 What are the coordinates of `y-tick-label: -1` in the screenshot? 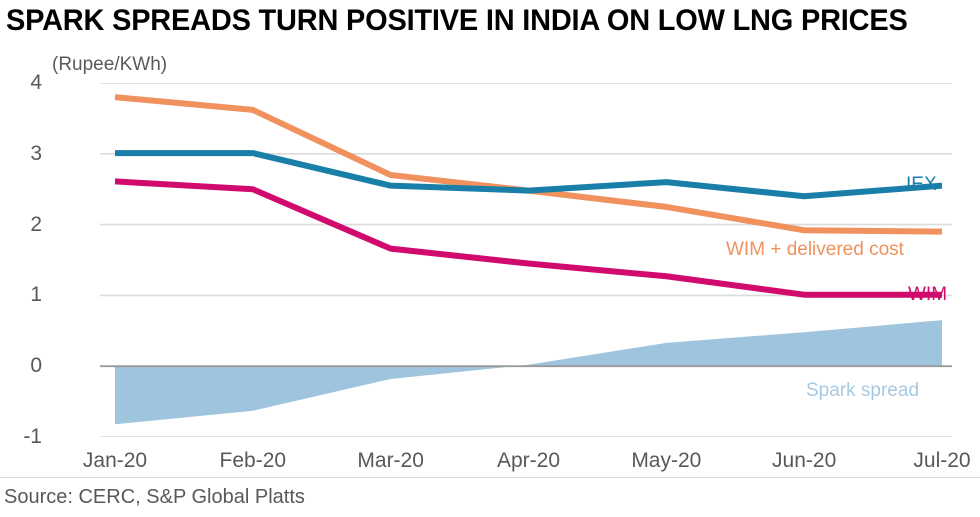 It's located at (32, 436).